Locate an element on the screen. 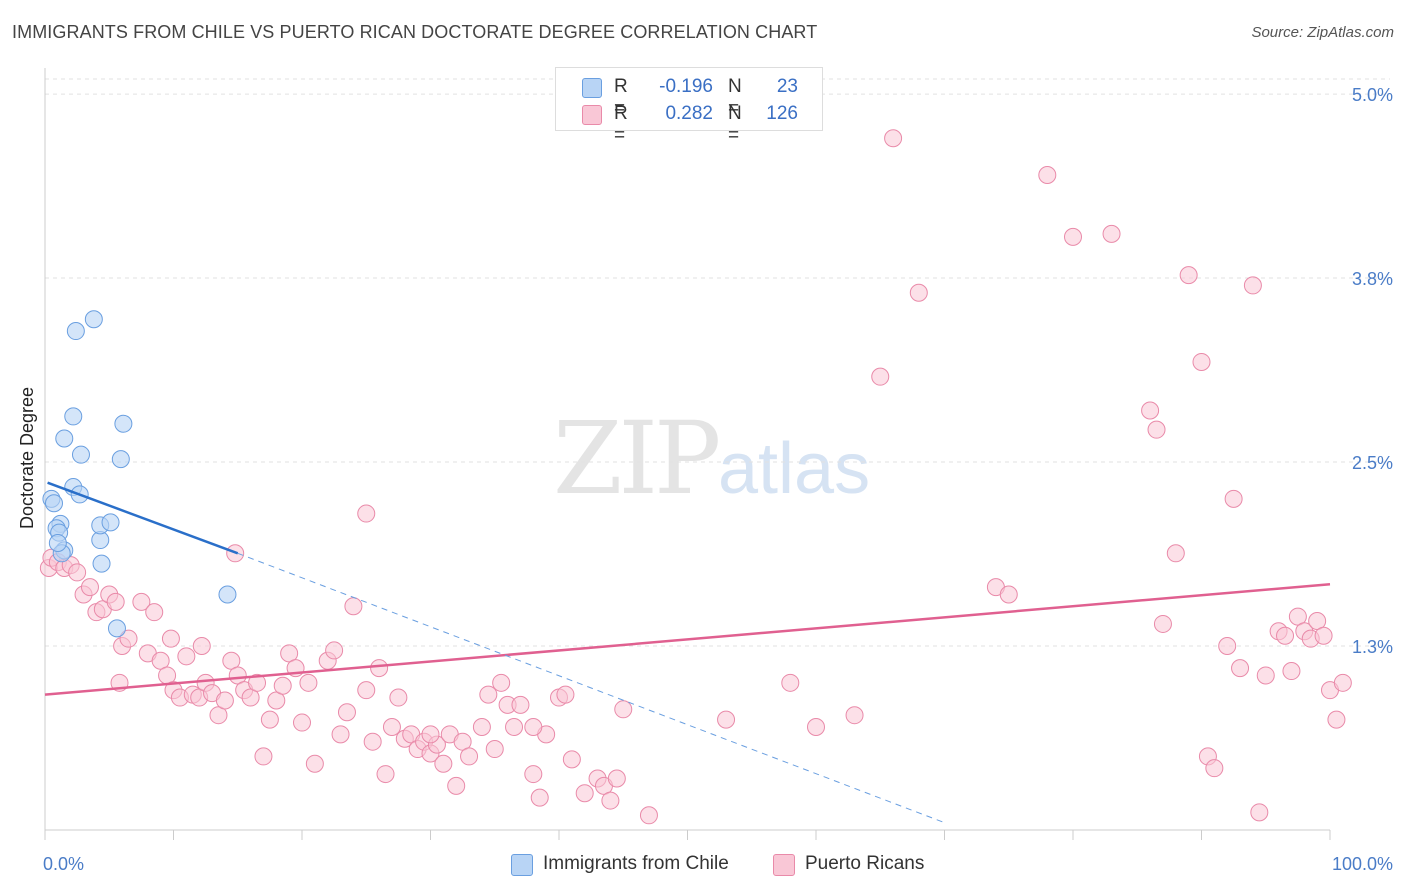 The width and height of the screenshot is (1406, 892). y-tick-label: 5.0% is located at coordinates (1372, 95).